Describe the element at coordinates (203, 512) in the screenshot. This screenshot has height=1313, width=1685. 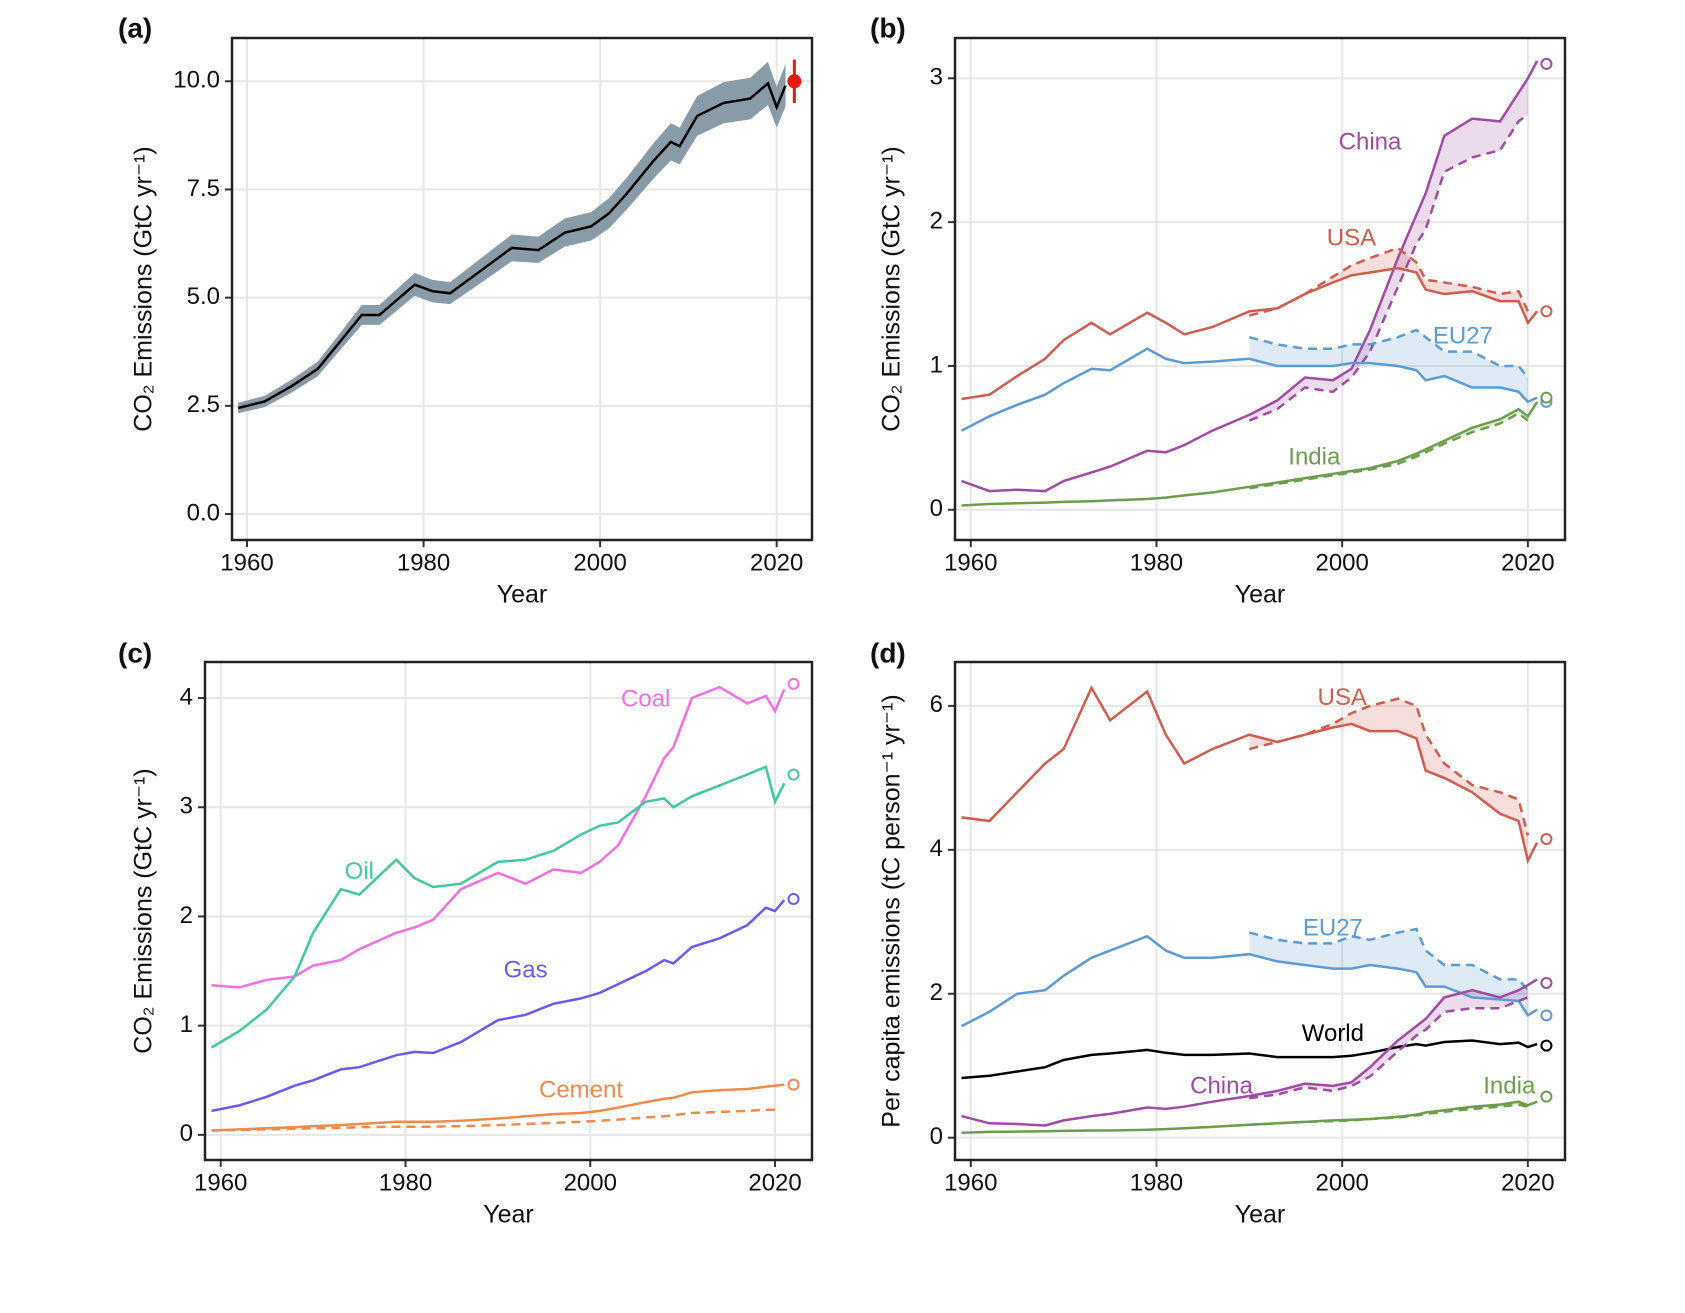
I see `y-tick-label: 0.0` at that location.